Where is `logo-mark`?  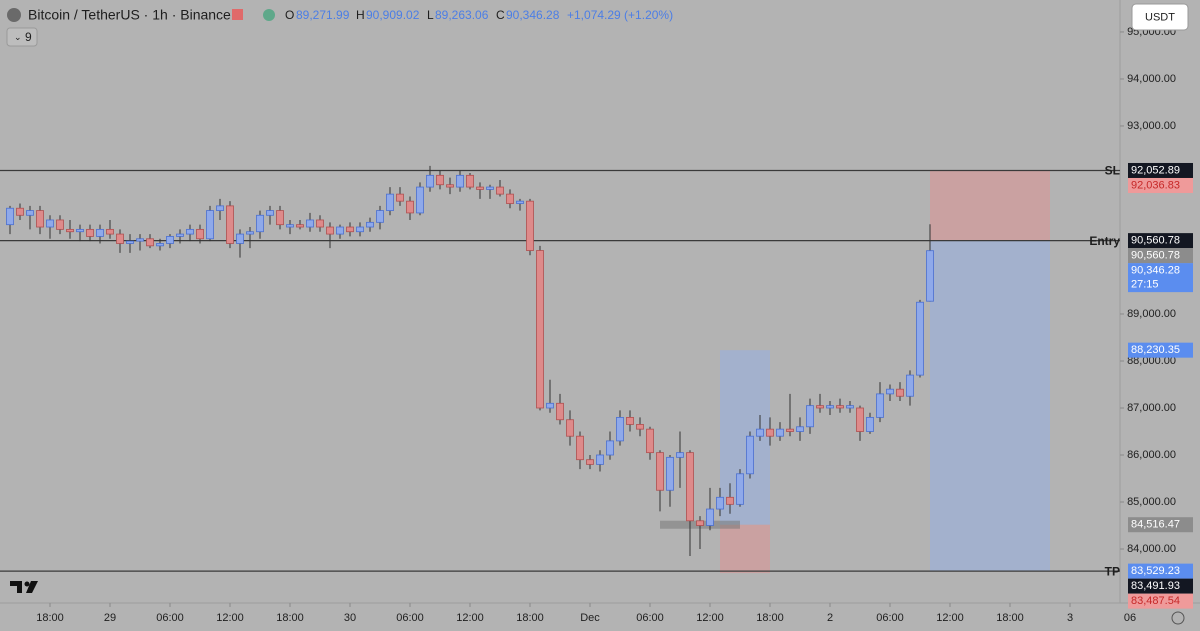 logo-mark is located at coordinates (16, 587).